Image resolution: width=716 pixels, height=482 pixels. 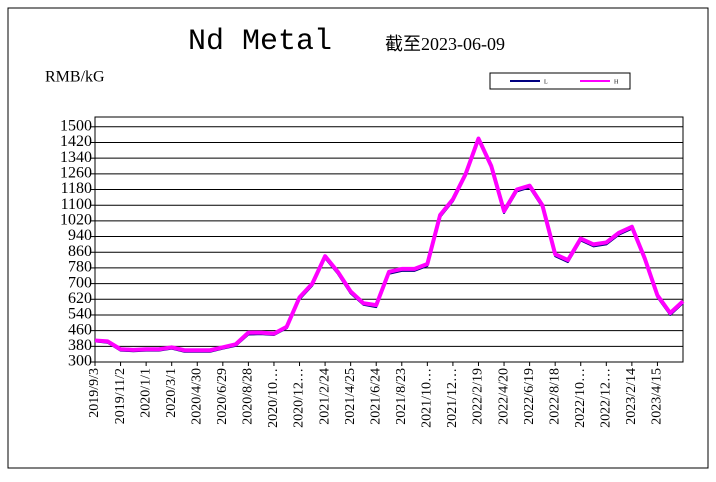 What do you see at coordinates (76, 188) in the screenshot?
I see `y-tick-label: 1180` at bounding box center [76, 188].